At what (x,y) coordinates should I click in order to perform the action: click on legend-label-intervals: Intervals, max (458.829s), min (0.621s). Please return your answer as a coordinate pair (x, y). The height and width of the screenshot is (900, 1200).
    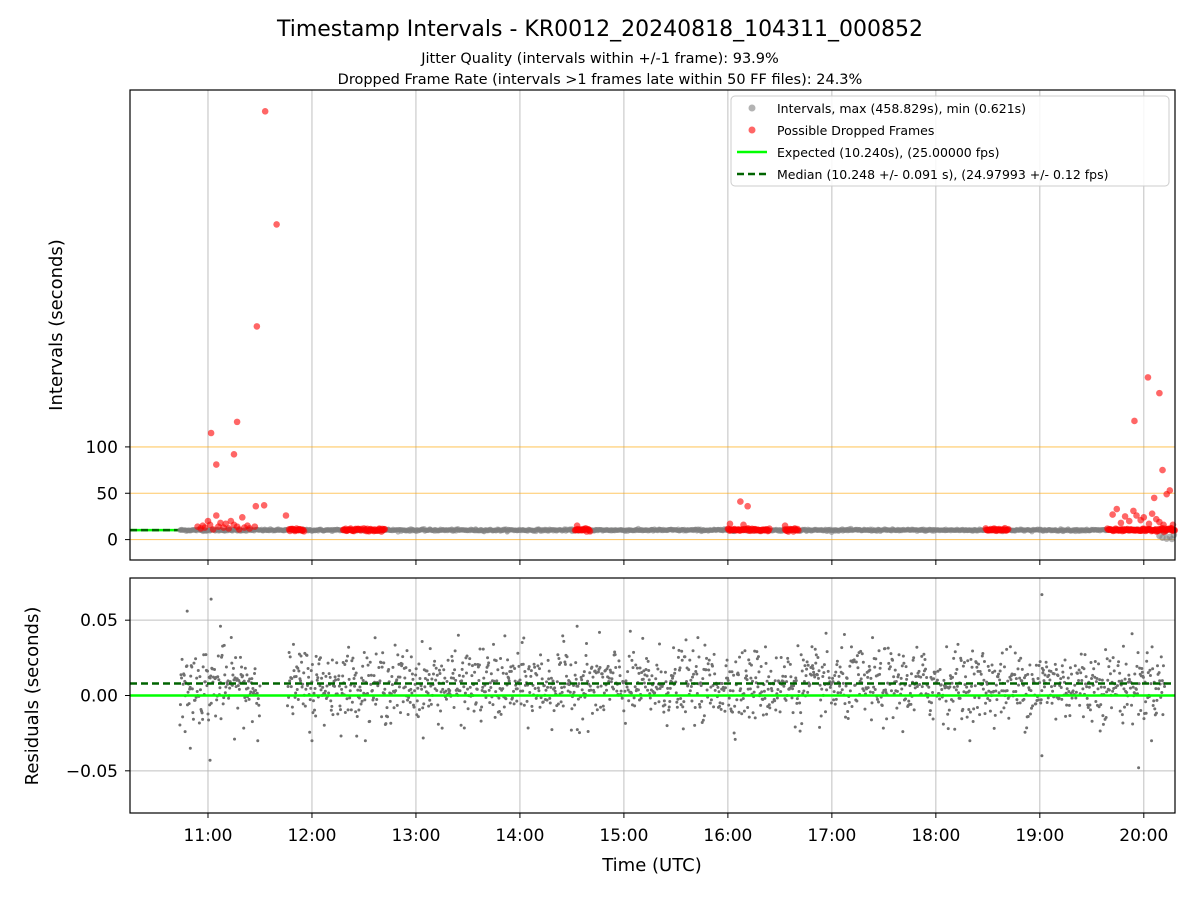
    Looking at the image, I should click on (901, 108).